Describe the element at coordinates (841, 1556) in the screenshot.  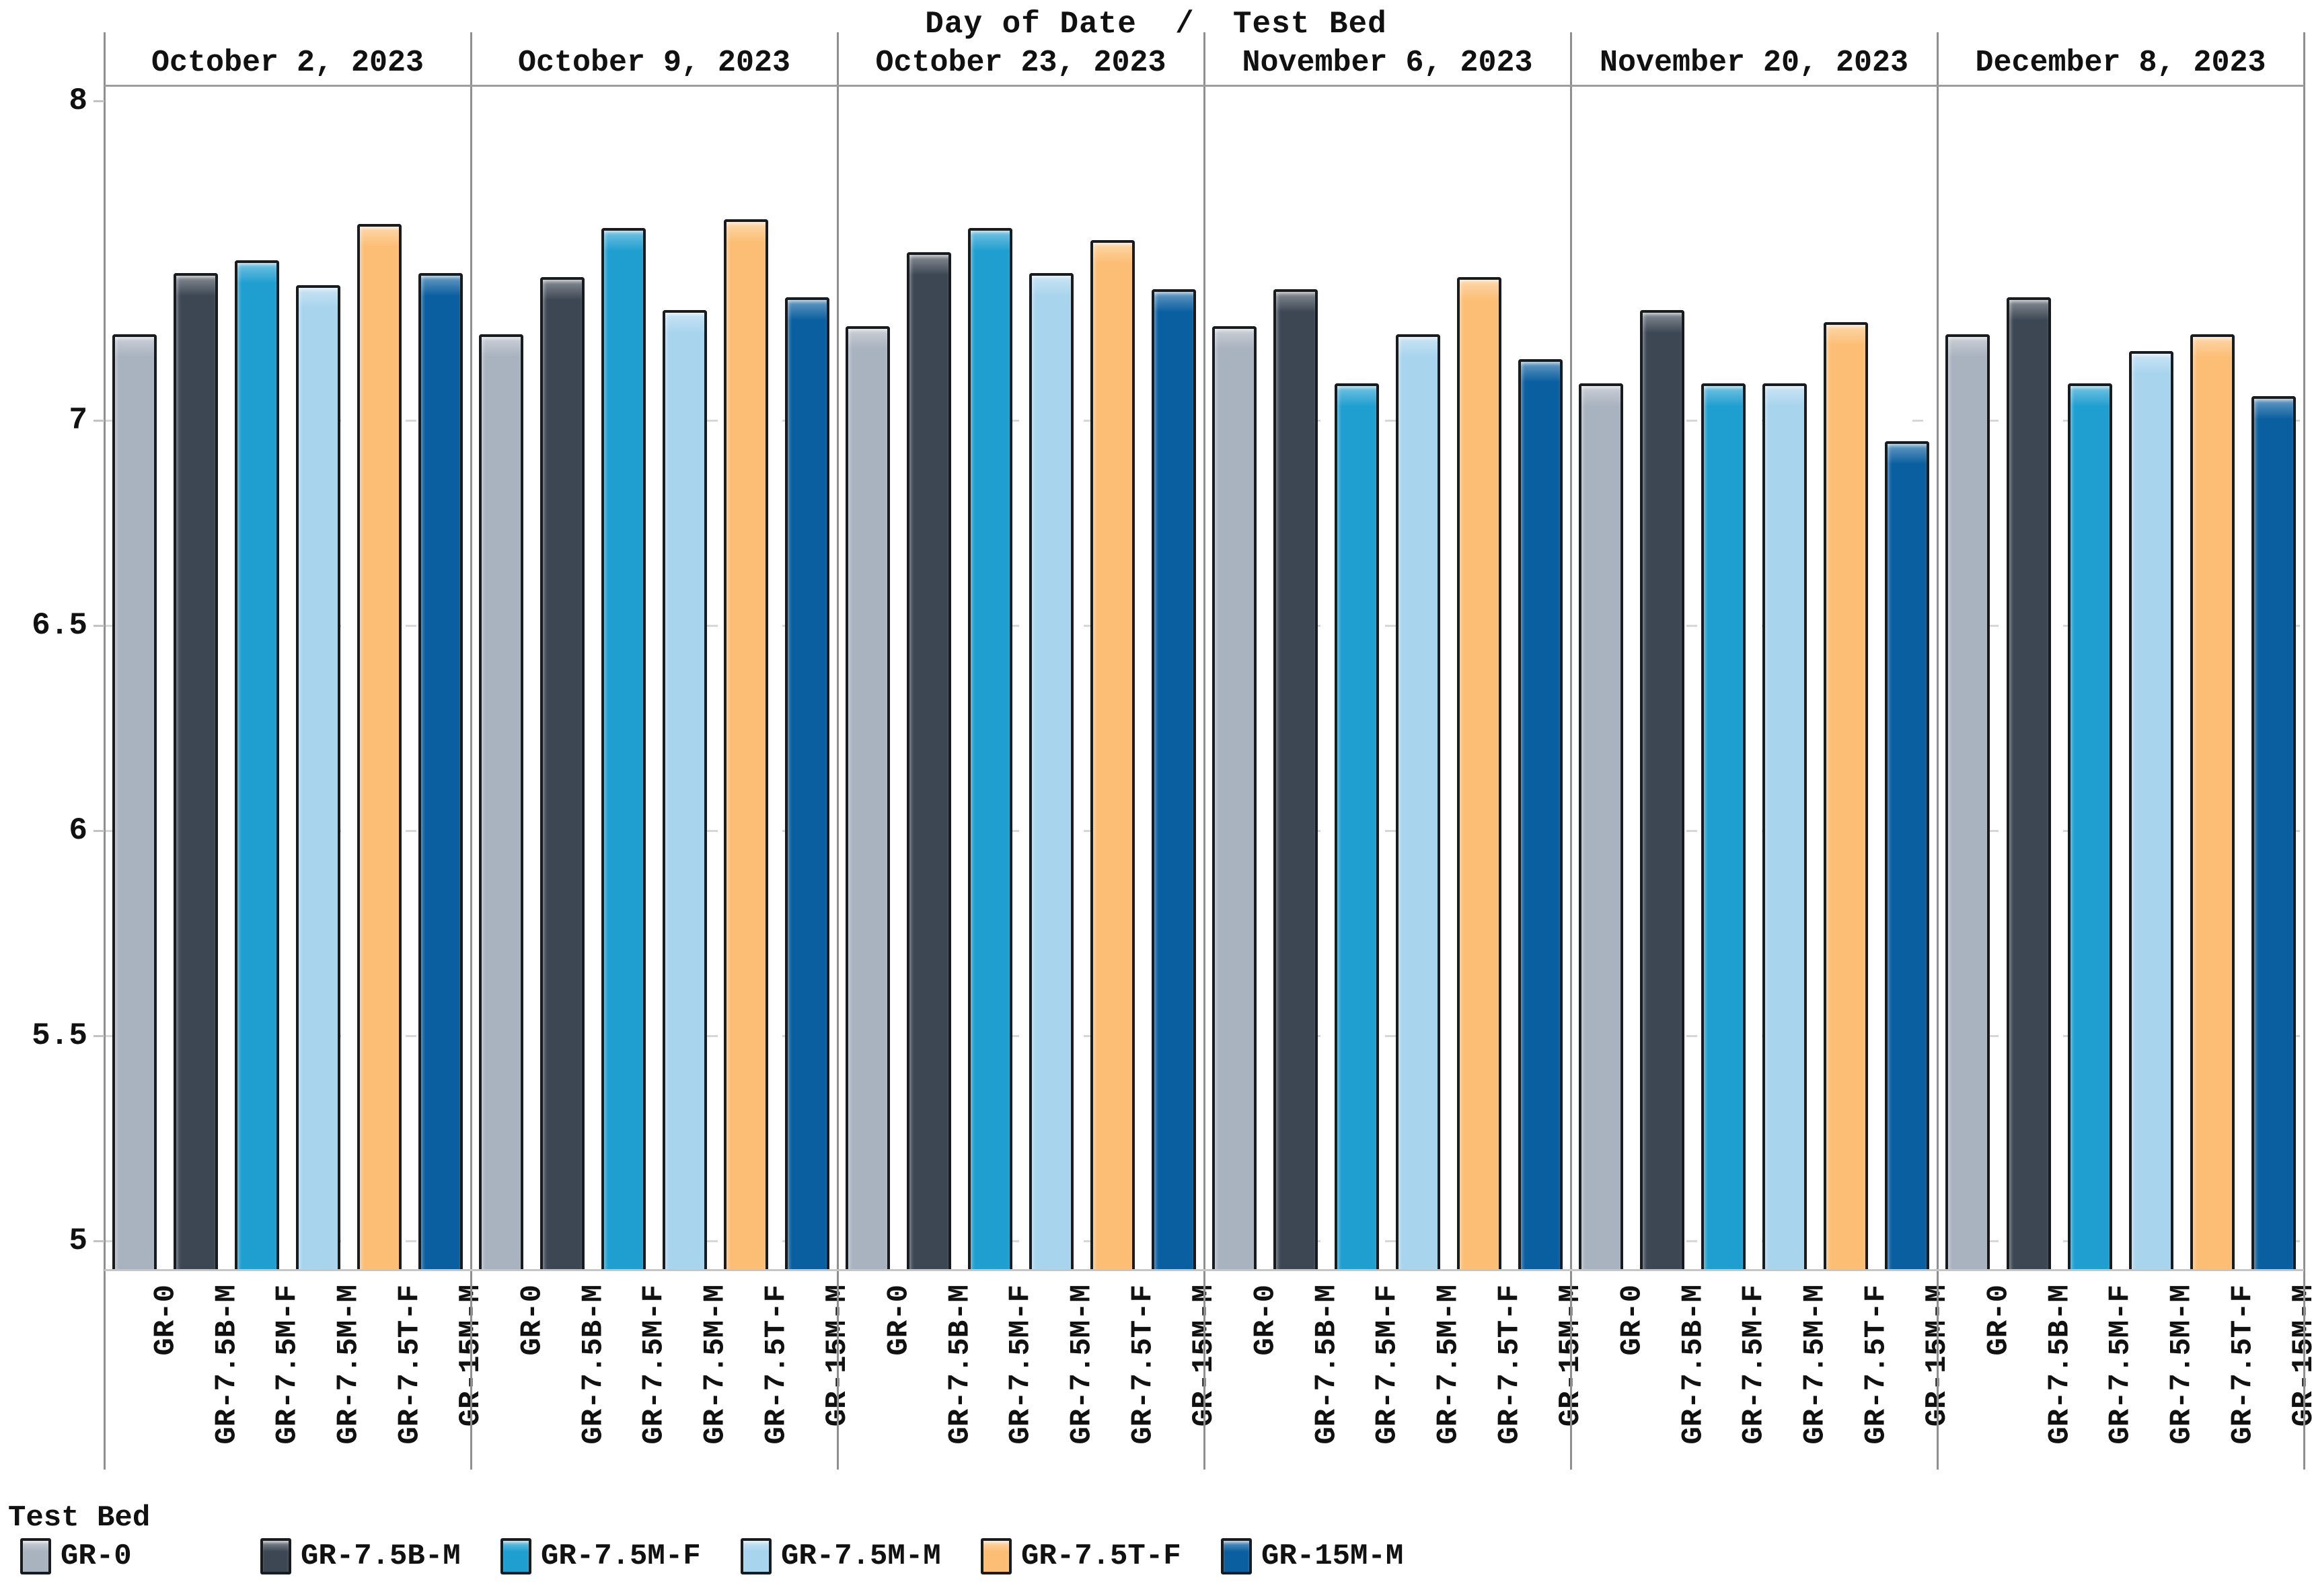
I see `legend-item: GR-7.5M-M` at that location.